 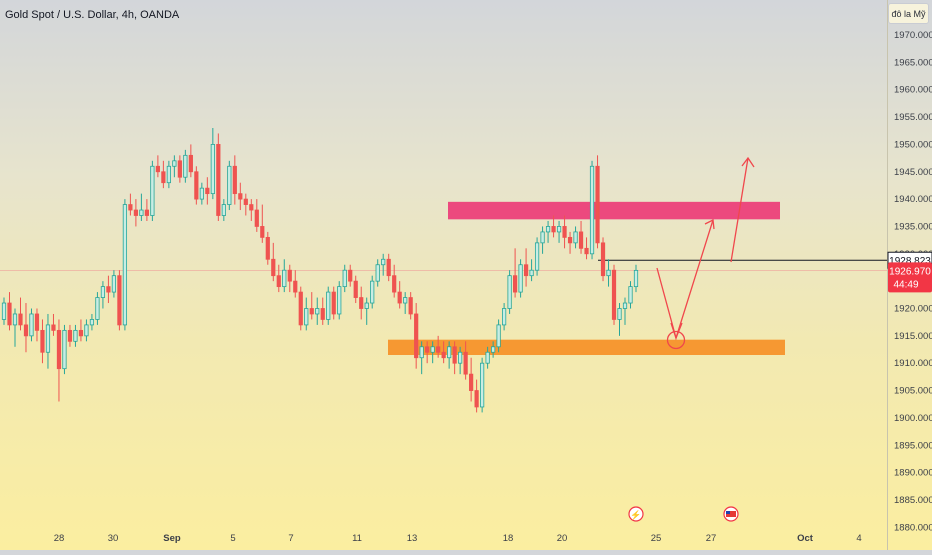 I want to click on time-tick-label: 30, so click(x=113, y=538).